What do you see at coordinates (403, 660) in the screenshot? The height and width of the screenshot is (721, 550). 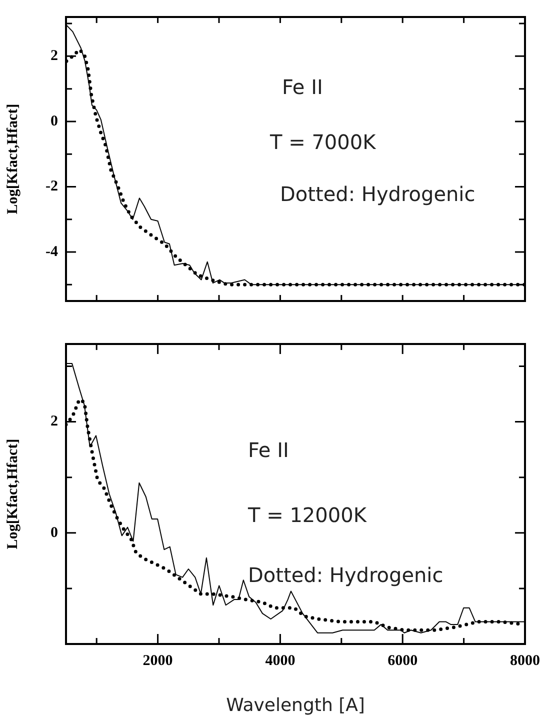 I see `x-tick-label: 6000` at bounding box center [403, 660].